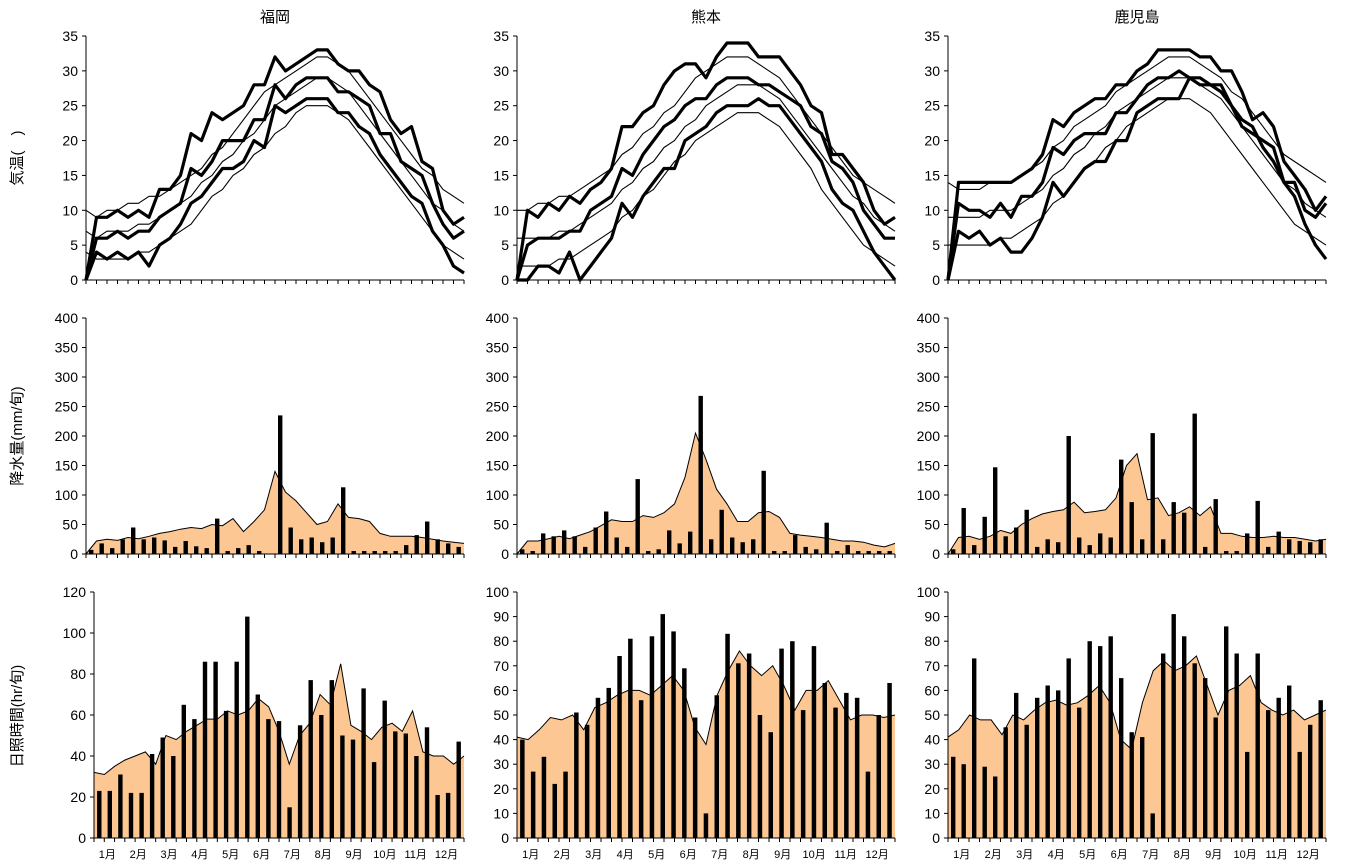 This screenshot has height=868, width=1350. What do you see at coordinates (498, 466) in the screenshot?
I see `y-tick-label: 150` at bounding box center [498, 466].